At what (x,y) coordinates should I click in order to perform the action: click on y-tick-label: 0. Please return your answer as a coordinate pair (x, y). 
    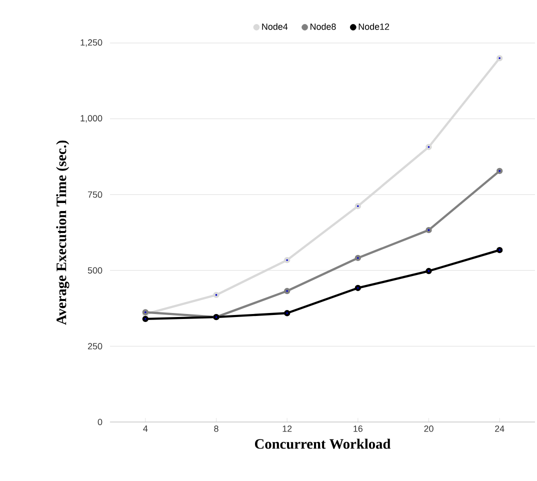
    Looking at the image, I should click on (100, 422).